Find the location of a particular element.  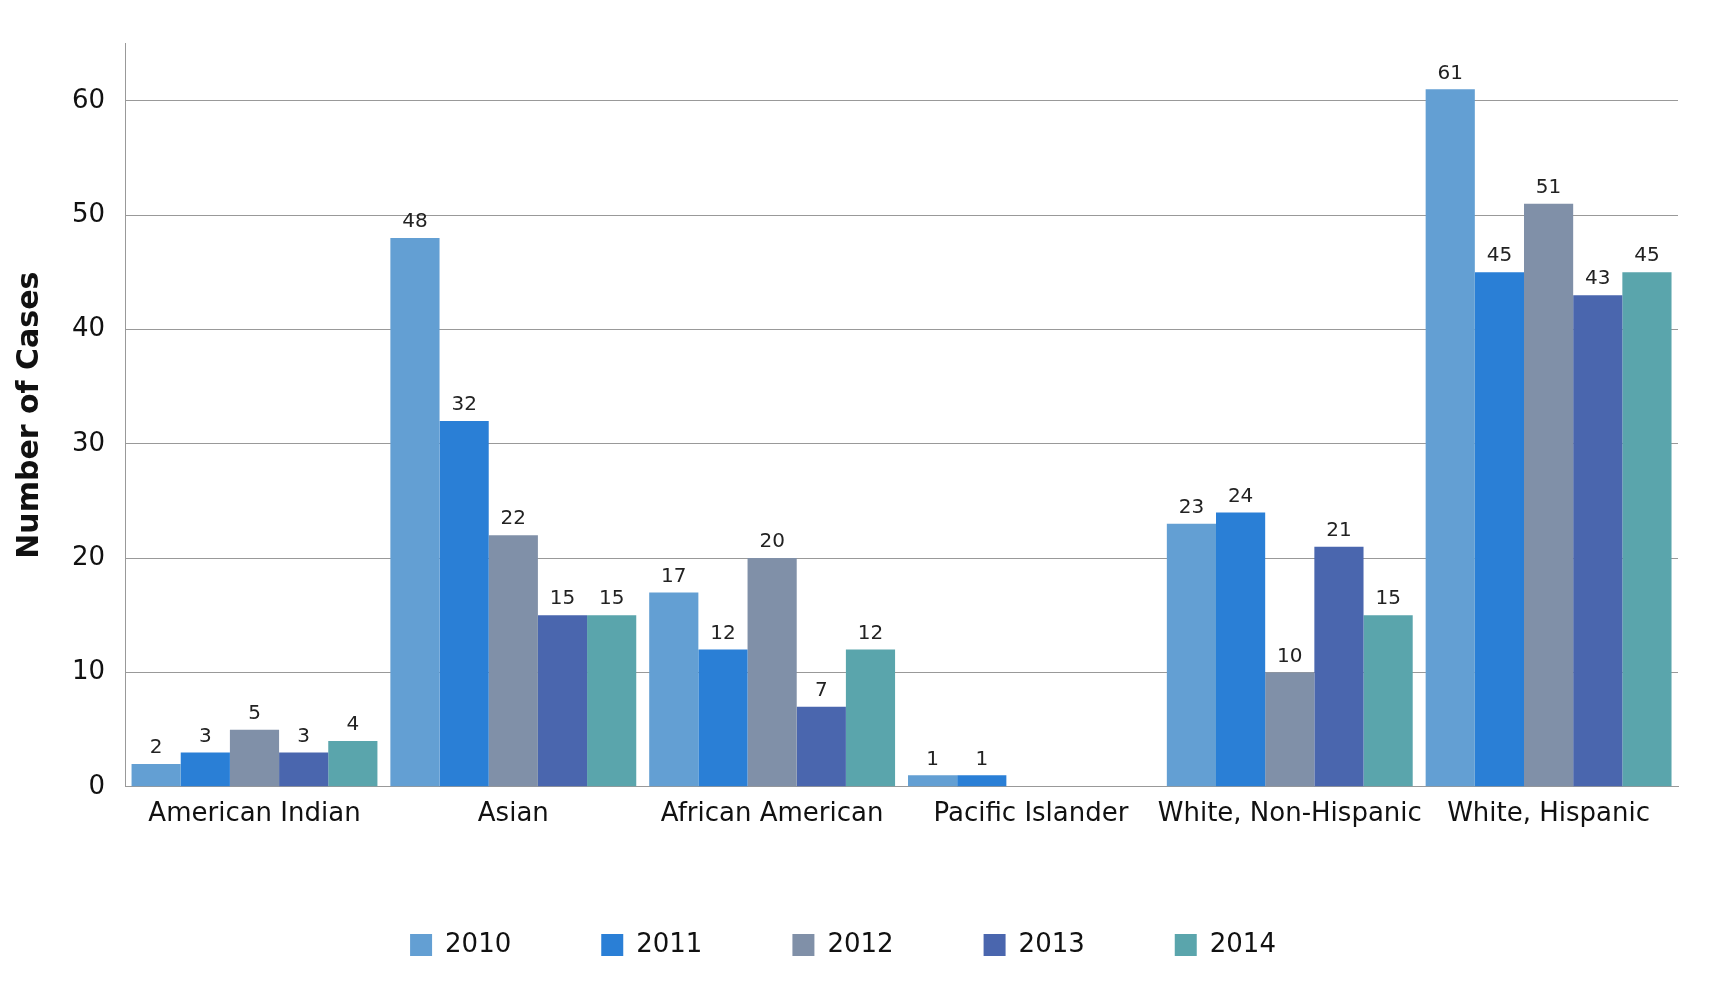

x-tick-label: Asian is located at coordinates (513, 812).